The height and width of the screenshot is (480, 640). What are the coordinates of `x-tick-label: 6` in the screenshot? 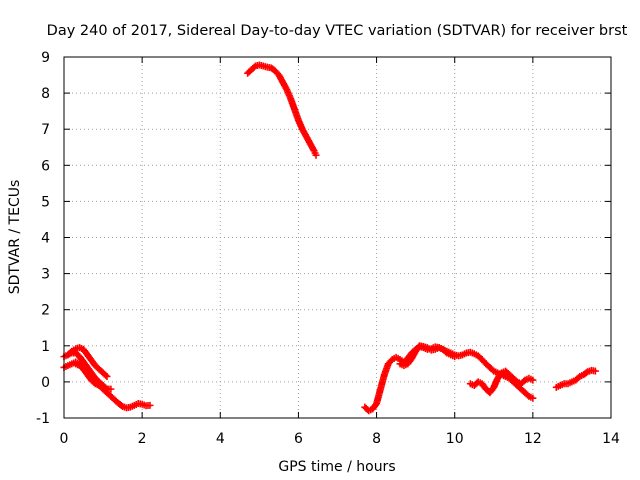 It's located at (298, 439).